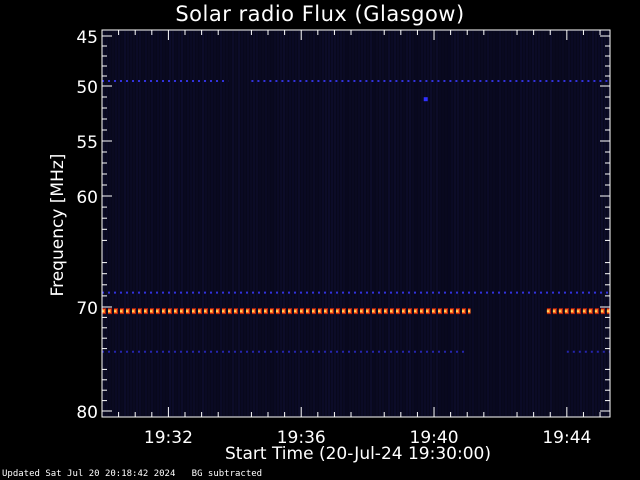 The image size is (640, 480). Describe the element at coordinates (89, 474) in the screenshot. I see `updated-timestamp: Updated Sat Jul 20 20:18:42 2024` at that location.